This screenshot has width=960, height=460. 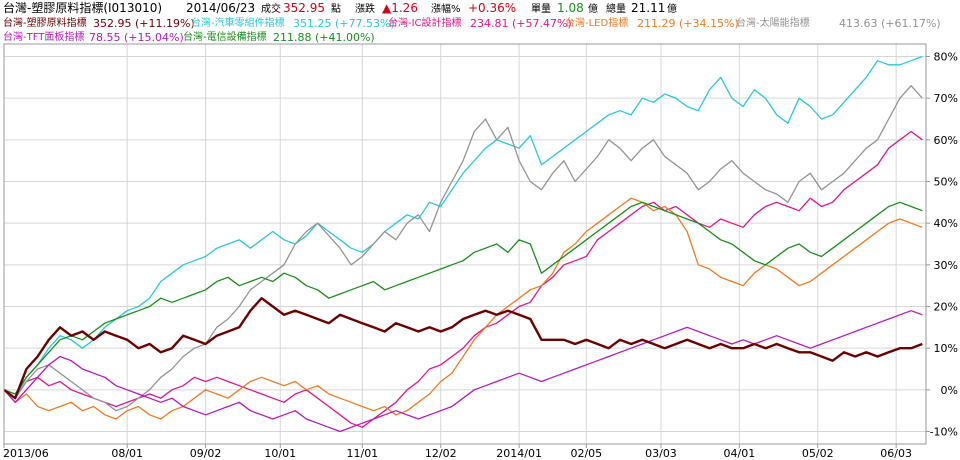 I want to click on close-unit: 點, so click(x=336, y=9).